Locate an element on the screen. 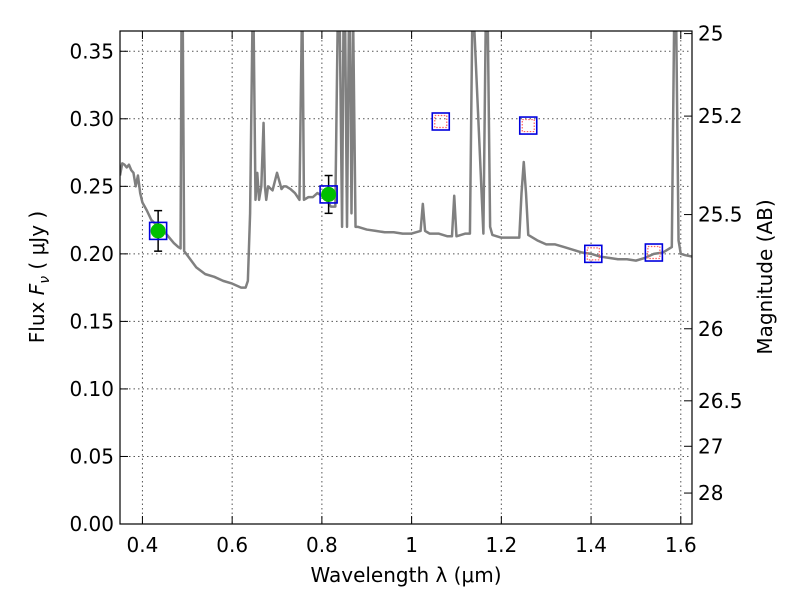 Image resolution: width=800 pixels, height=604 pixels. x-tick-label: 0.8 is located at coordinates (322, 545).